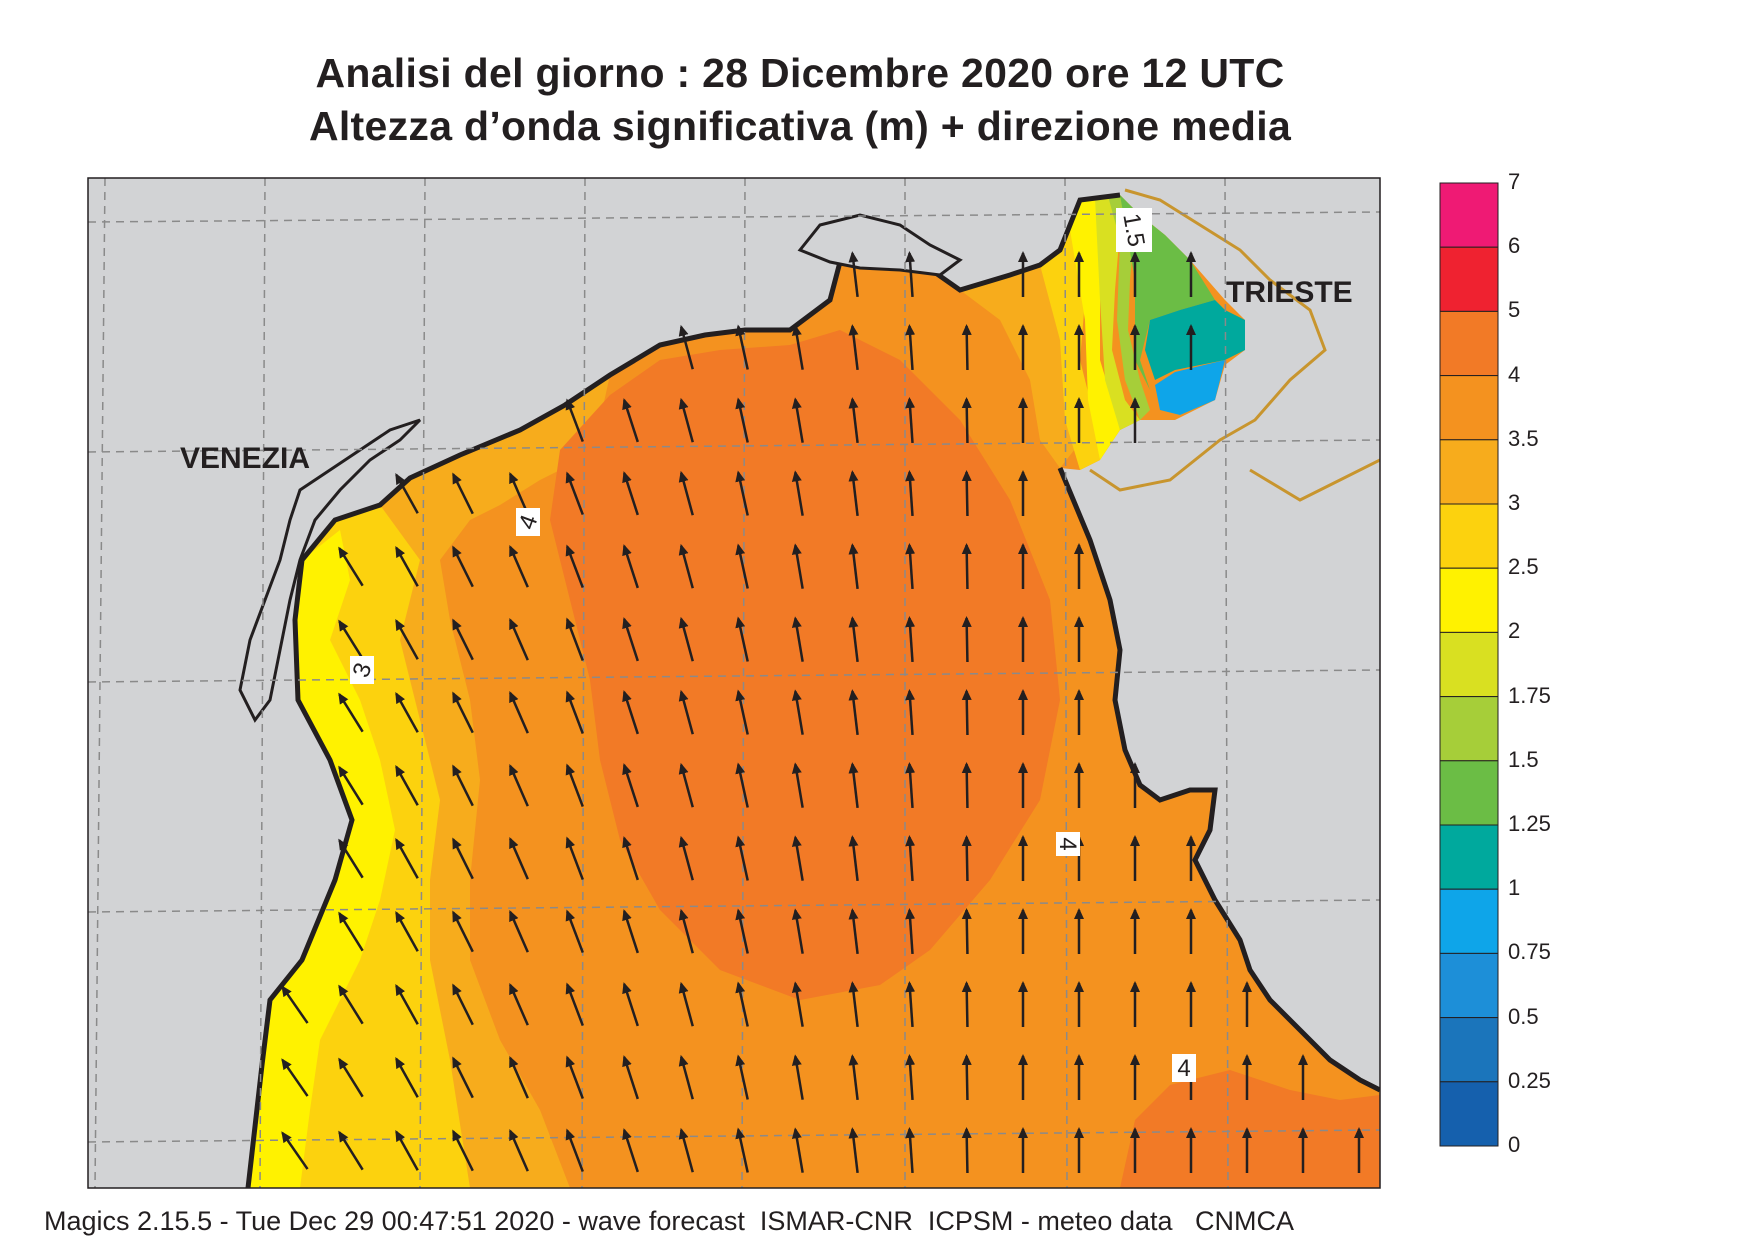  I want to click on colorbar-tick-label: 1.75, so click(1529, 695).